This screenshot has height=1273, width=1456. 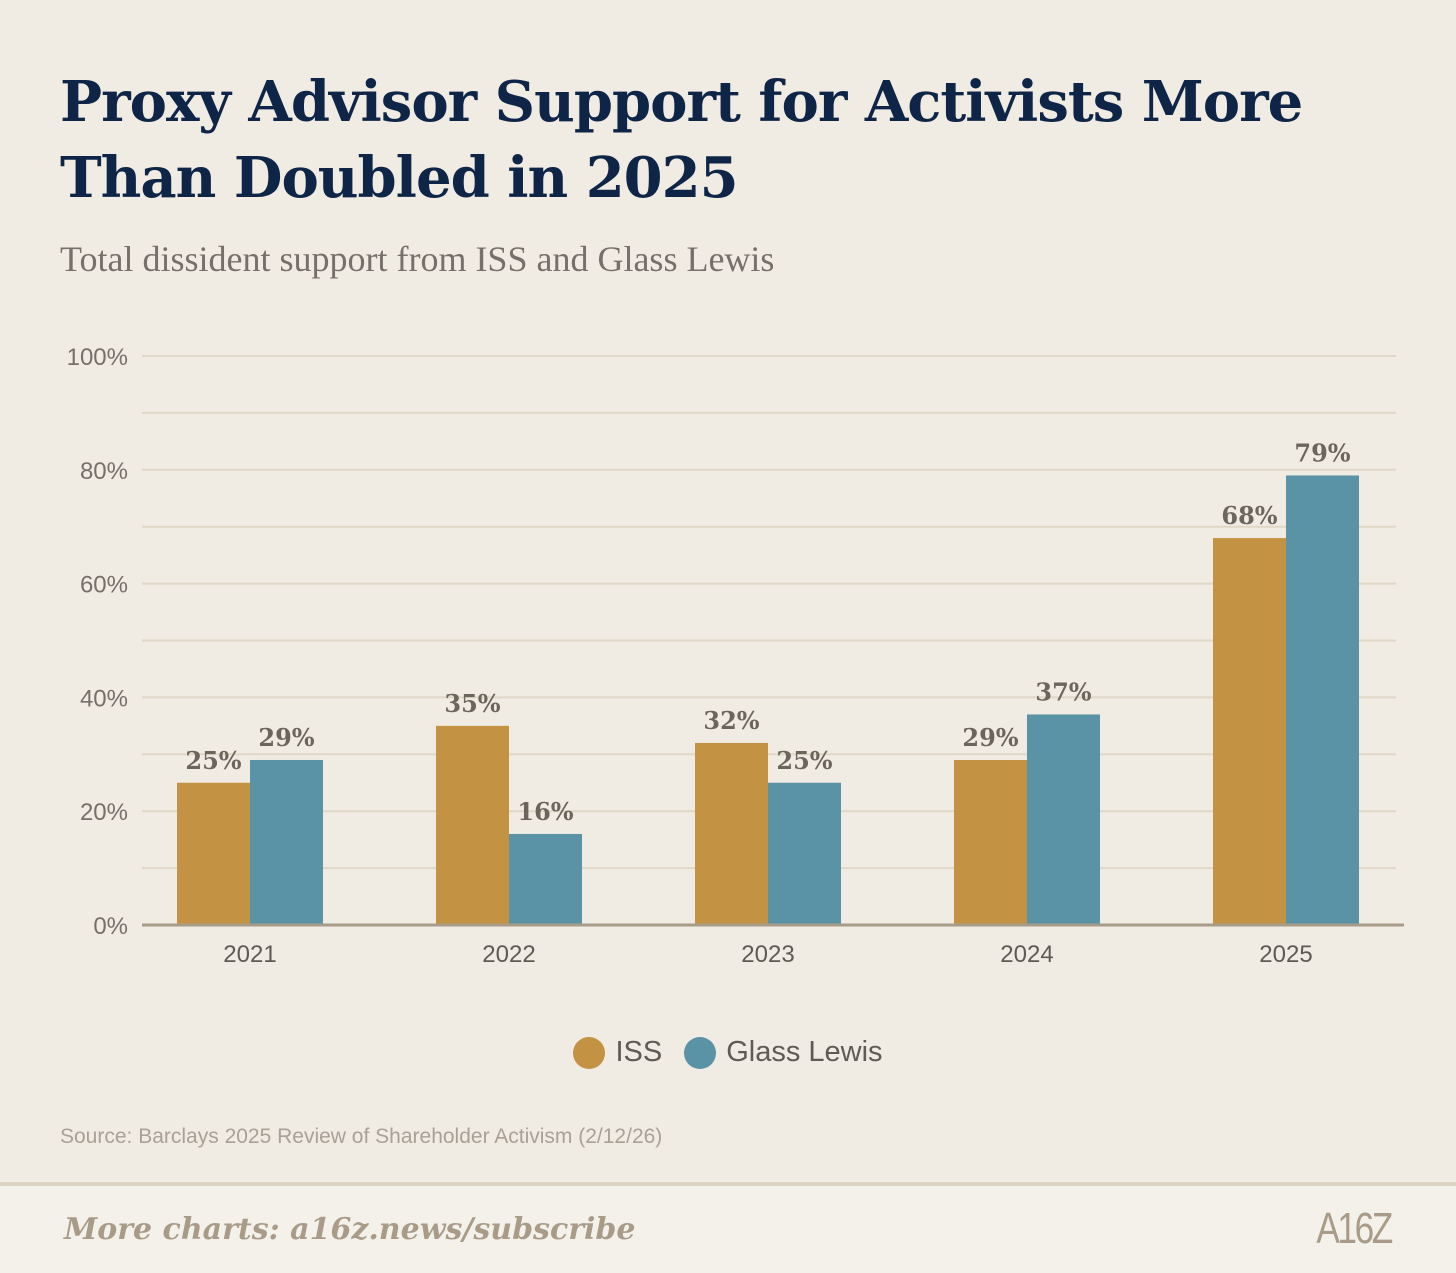 What do you see at coordinates (508, 954) in the screenshot?
I see `x-tick-label: 2022` at bounding box center [508, 954].